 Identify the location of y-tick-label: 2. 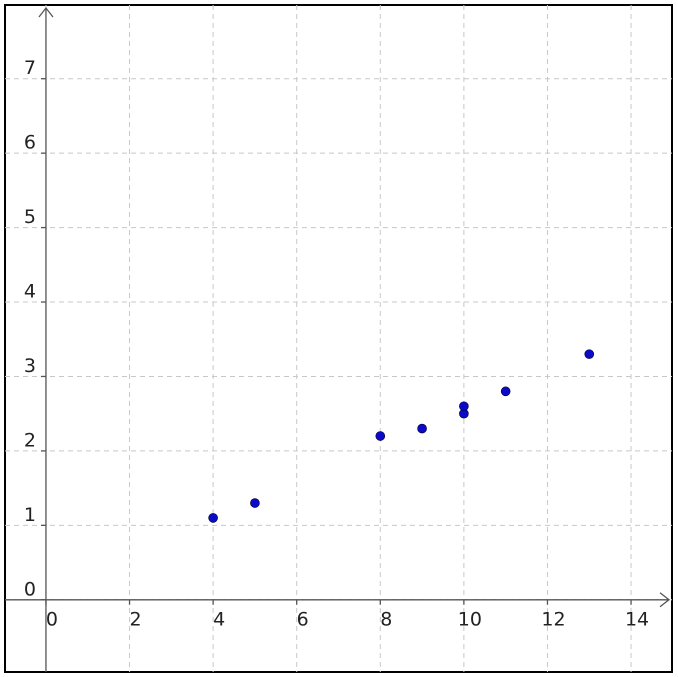
(30, 440).